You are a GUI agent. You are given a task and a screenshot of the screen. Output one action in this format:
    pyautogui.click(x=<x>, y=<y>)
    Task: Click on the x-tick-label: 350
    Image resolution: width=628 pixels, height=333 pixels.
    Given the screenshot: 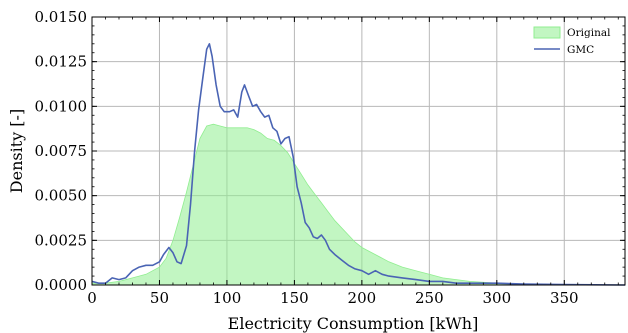 What is the action you would take?
    pyautogui.click(x=564, y=298)
    